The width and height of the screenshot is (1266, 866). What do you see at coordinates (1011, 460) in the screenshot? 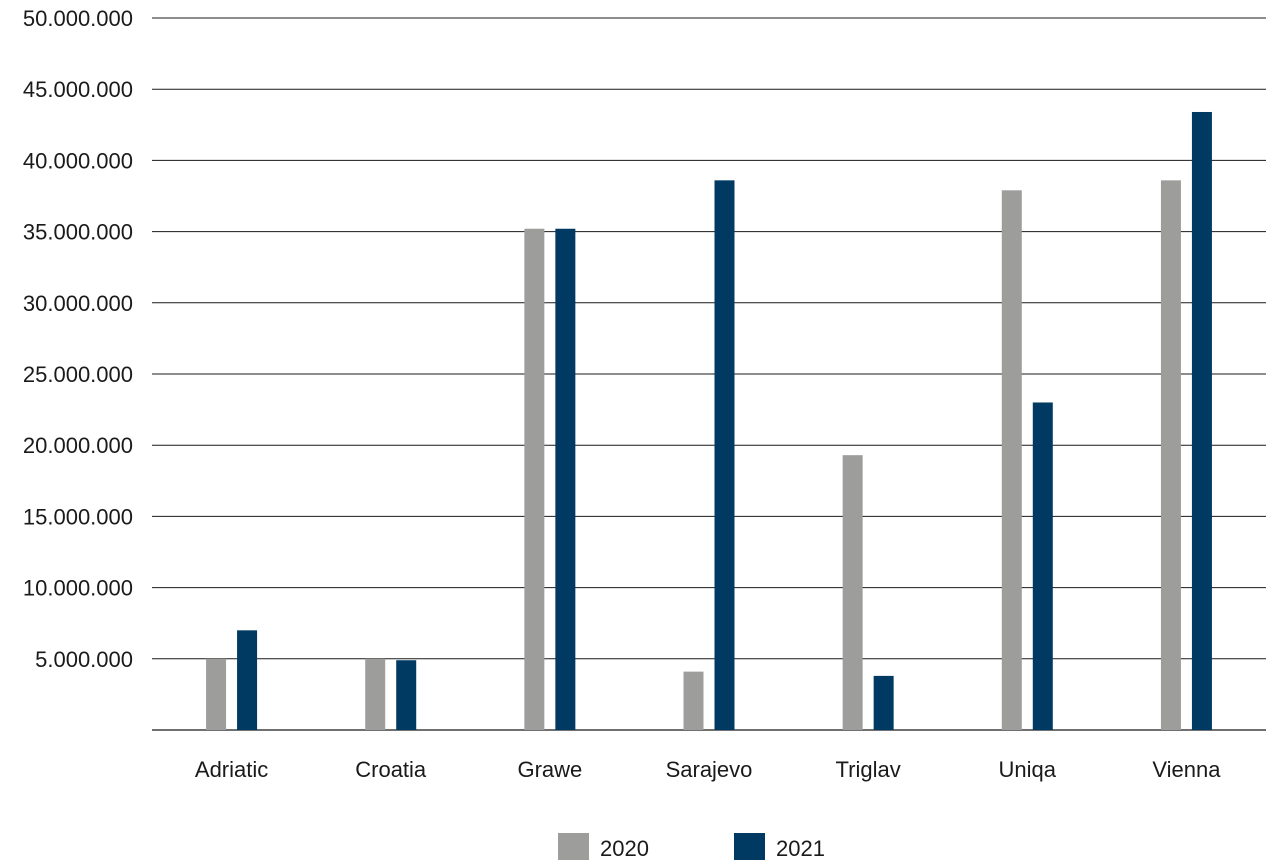
I see `bar-2020-uniqa` at bounding box center [1011, 460].